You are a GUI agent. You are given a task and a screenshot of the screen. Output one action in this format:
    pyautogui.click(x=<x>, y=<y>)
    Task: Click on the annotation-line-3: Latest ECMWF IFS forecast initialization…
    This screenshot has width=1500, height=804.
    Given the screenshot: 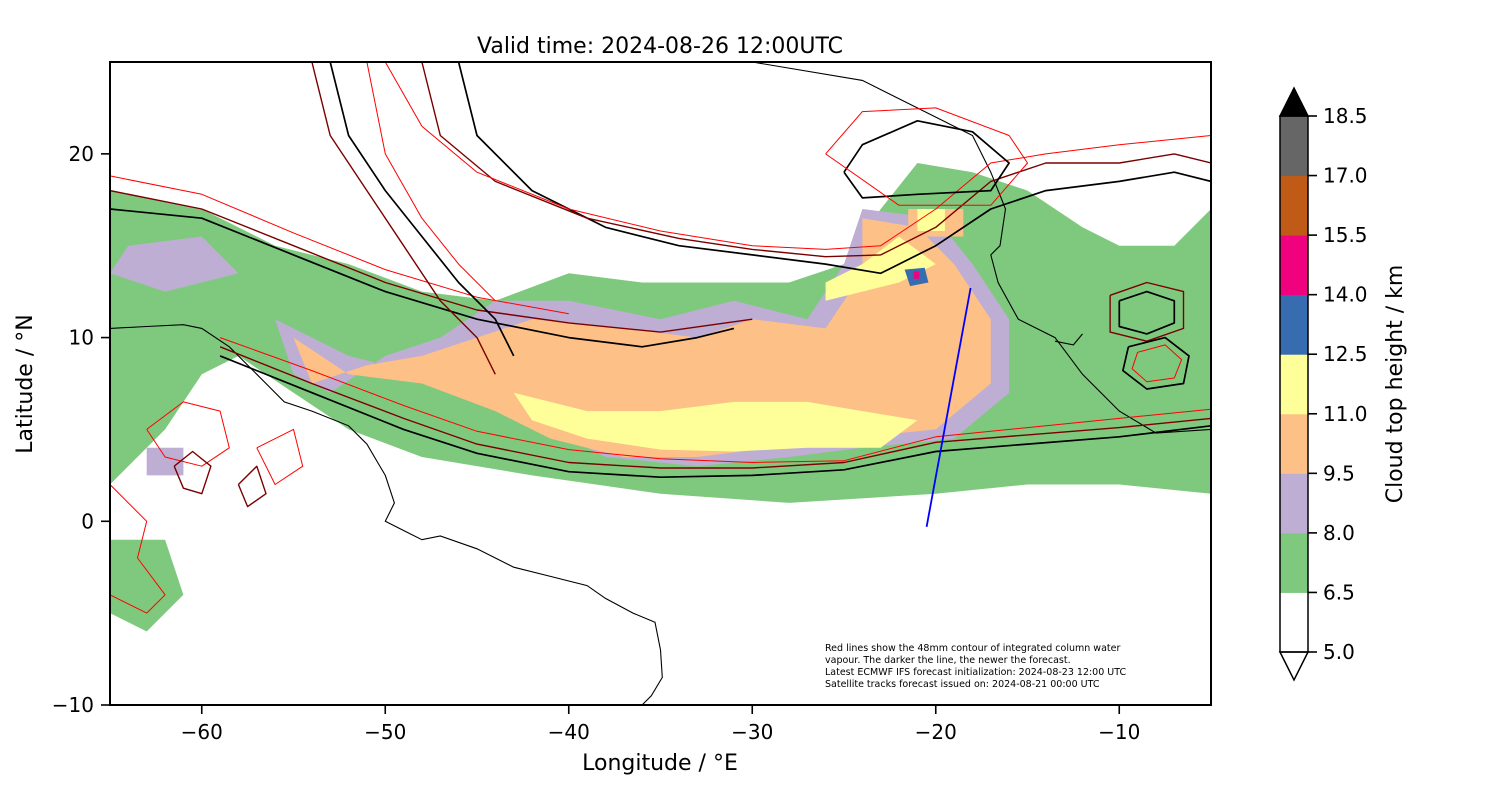 What is the action you would take?
    pyautogui.click(x=975, y=672)
    